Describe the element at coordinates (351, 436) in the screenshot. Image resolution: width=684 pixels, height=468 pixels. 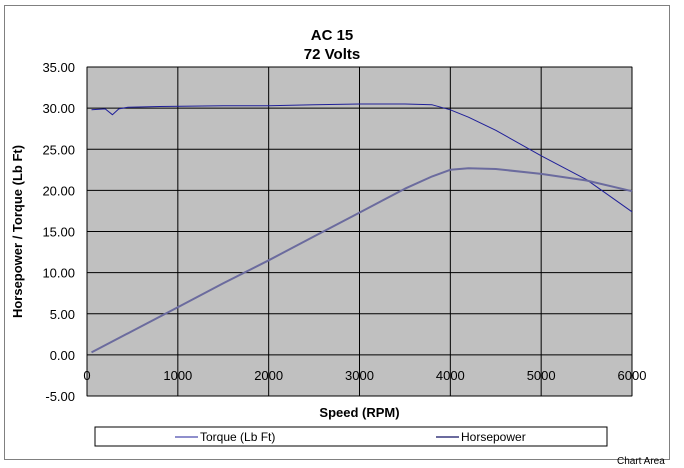
I see `legend` at that location.